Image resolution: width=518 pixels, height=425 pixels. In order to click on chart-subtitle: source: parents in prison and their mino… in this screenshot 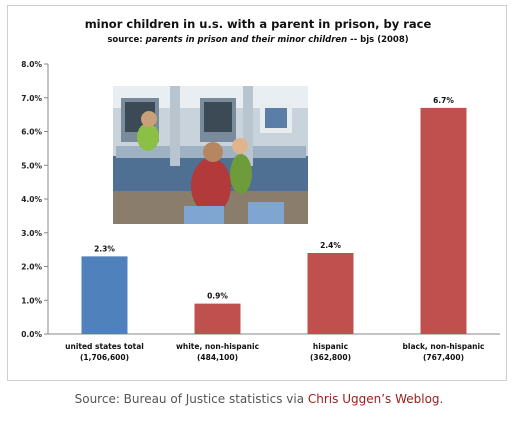, I will do `click(257, 40)`.